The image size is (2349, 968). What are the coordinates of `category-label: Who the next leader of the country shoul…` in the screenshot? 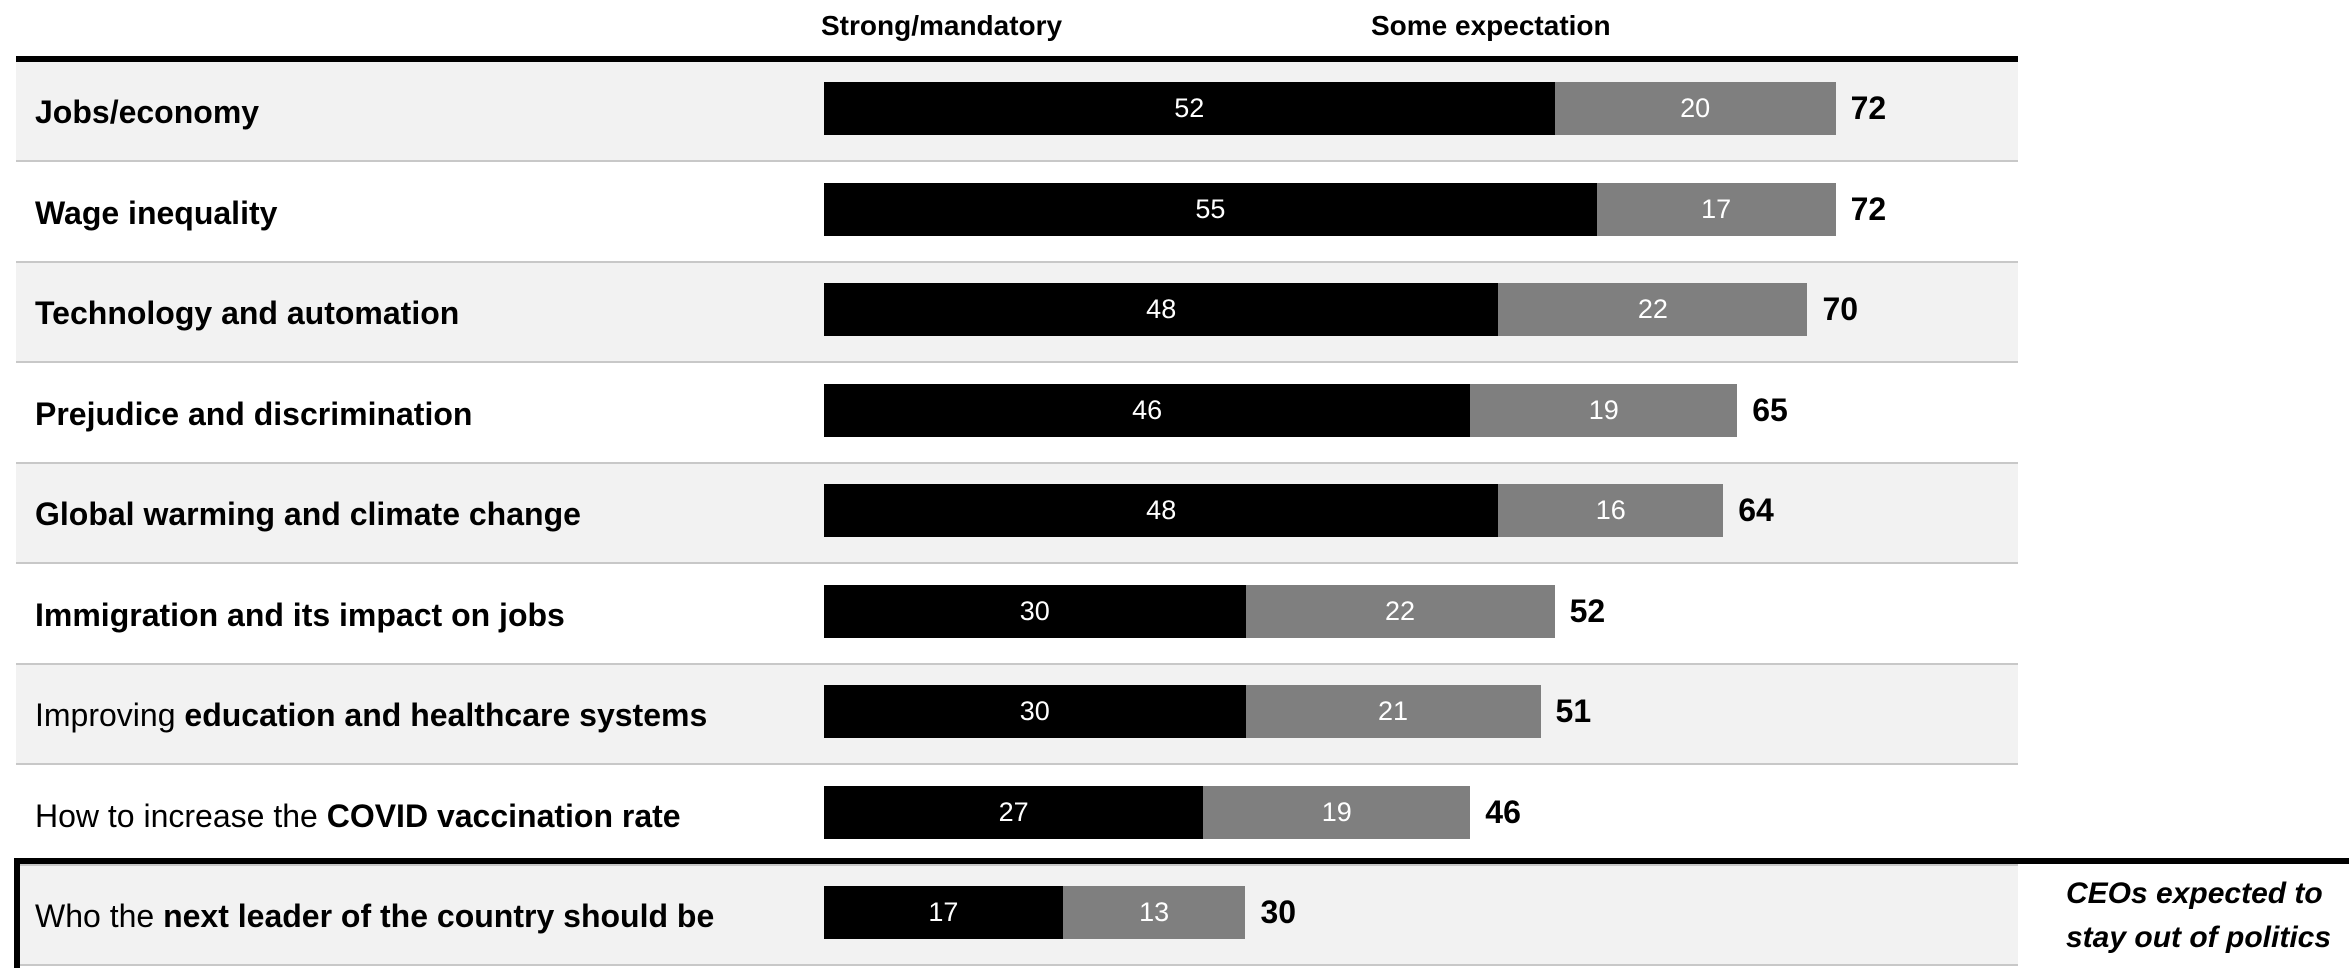 It's located at (374, 916).